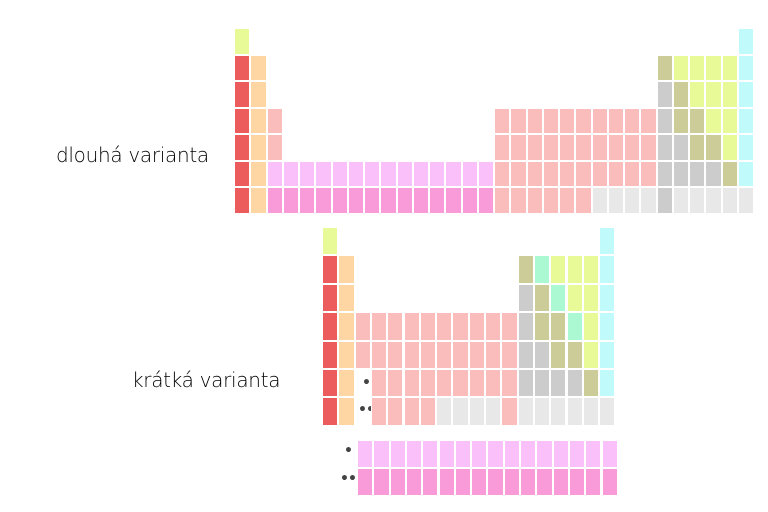 The height and width of the screenshot is (512, 768). What do you see at coordinates (366, 410) in the screenshot?
I see `marker-actinide-slot: ••` at bounding box center [366, 410].